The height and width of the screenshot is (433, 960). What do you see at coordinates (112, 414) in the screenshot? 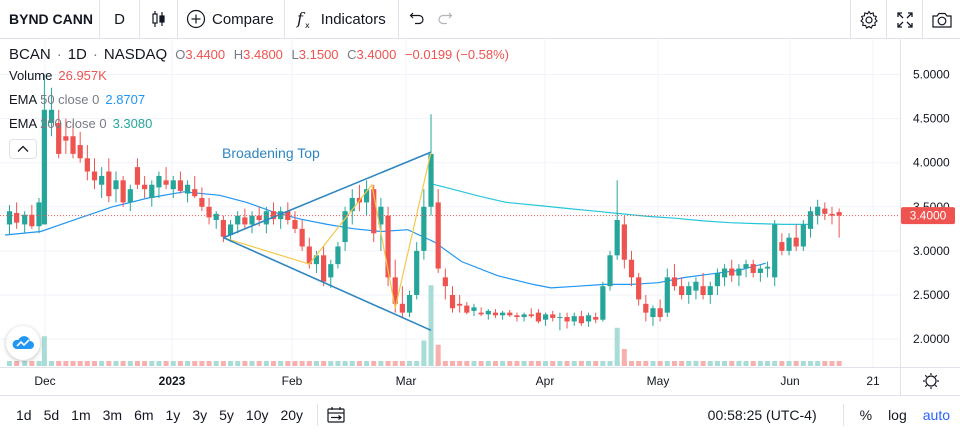
I see `range-3m: 3m` at bounding box center [112, 414].